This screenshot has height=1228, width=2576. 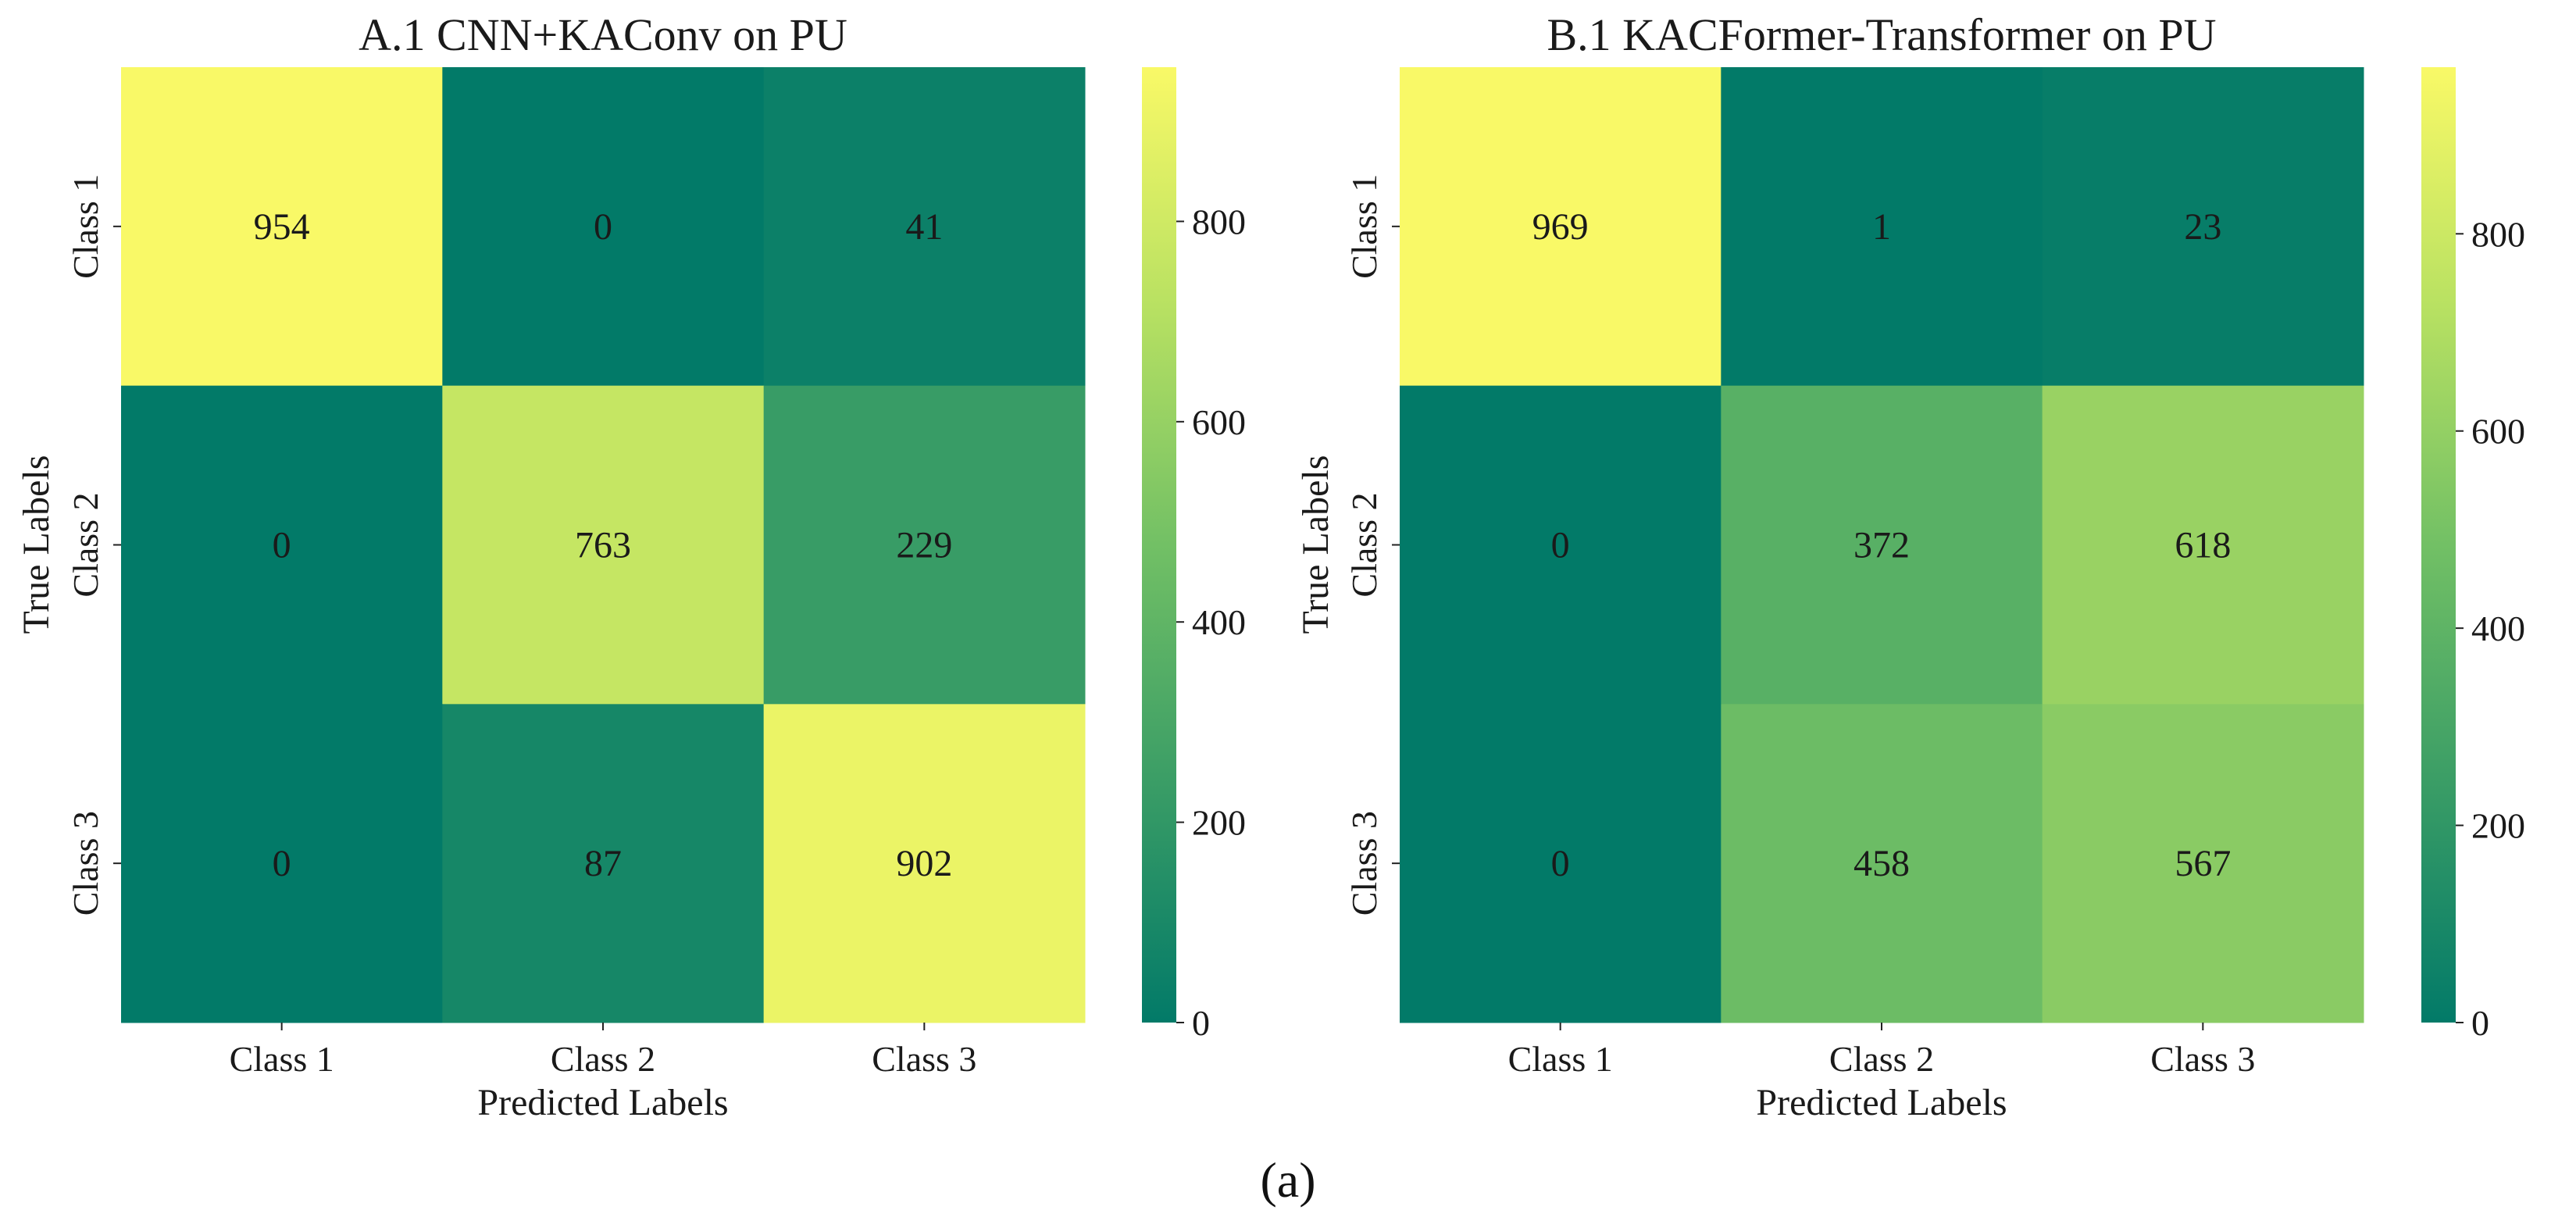 I want to click on cell-value-label: 1, so click(x=1881, y=227).